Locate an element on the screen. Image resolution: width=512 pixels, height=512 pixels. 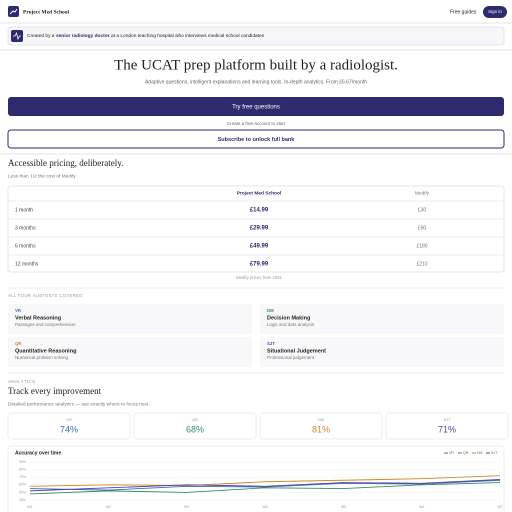
plan-price: £79.99 is located at coordinates (259, 265).